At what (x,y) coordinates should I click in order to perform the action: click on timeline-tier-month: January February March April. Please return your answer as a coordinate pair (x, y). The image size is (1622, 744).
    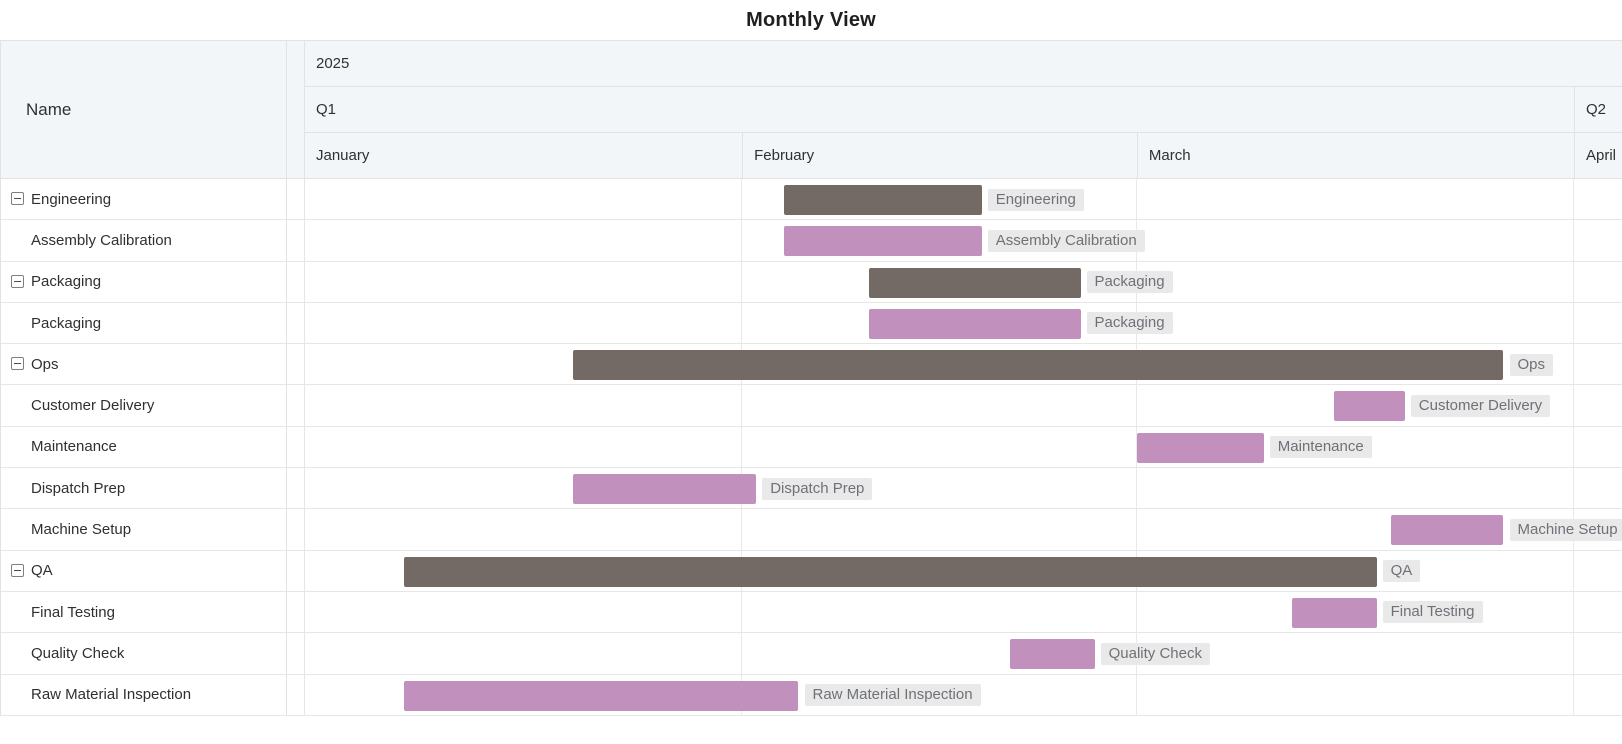
    Looking at the image, I should click on (963, 156).